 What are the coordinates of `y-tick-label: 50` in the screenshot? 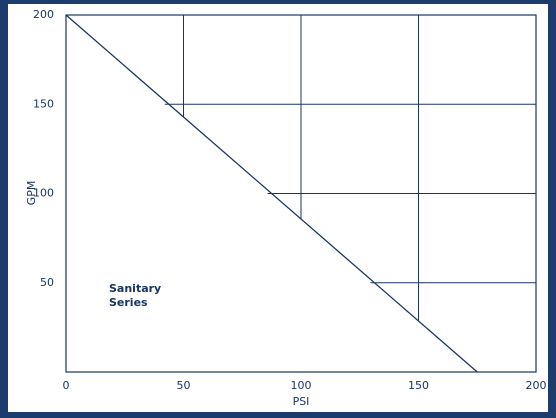 It's located at (47, 282).